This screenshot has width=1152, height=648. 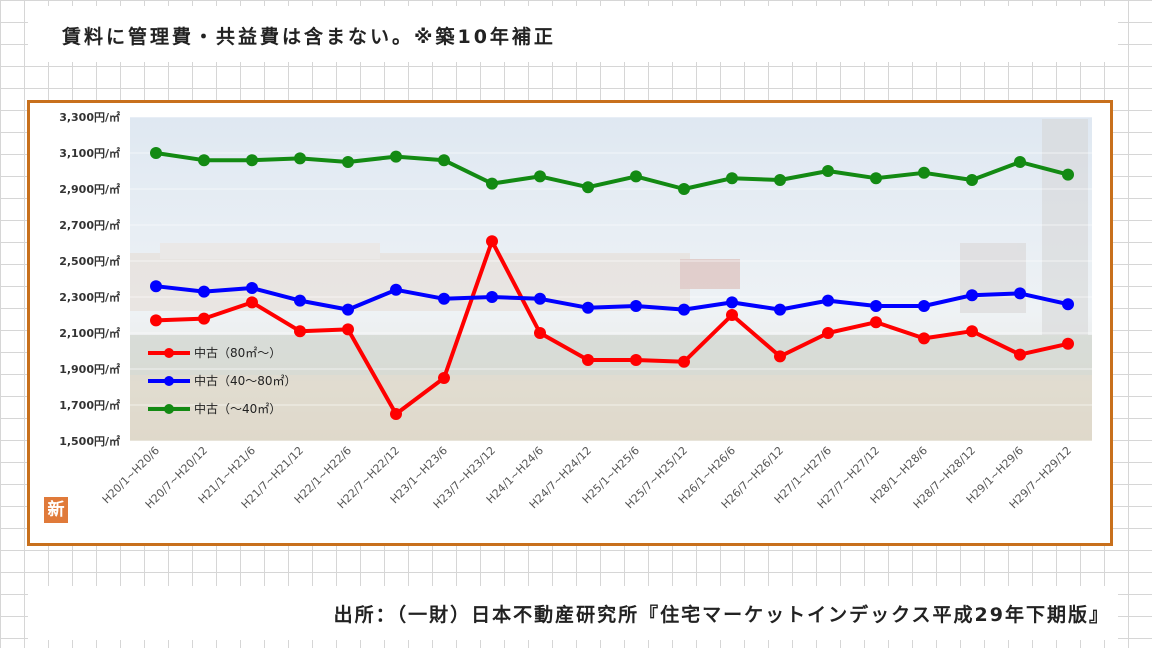 What do you see at coordinates (309, 37) in the screenshot?
I see `header-note: 賃料に管理費・共益費は含まない。※築10年補正` at bounding box center [309, 37].